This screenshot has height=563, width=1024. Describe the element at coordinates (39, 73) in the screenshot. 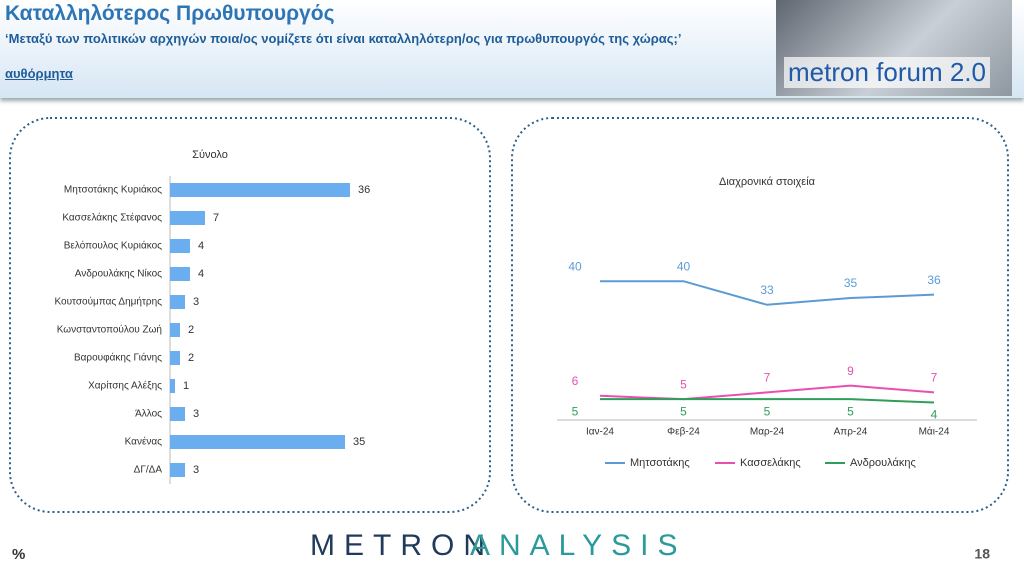

I see `note: αυθόρμητα` at that location.